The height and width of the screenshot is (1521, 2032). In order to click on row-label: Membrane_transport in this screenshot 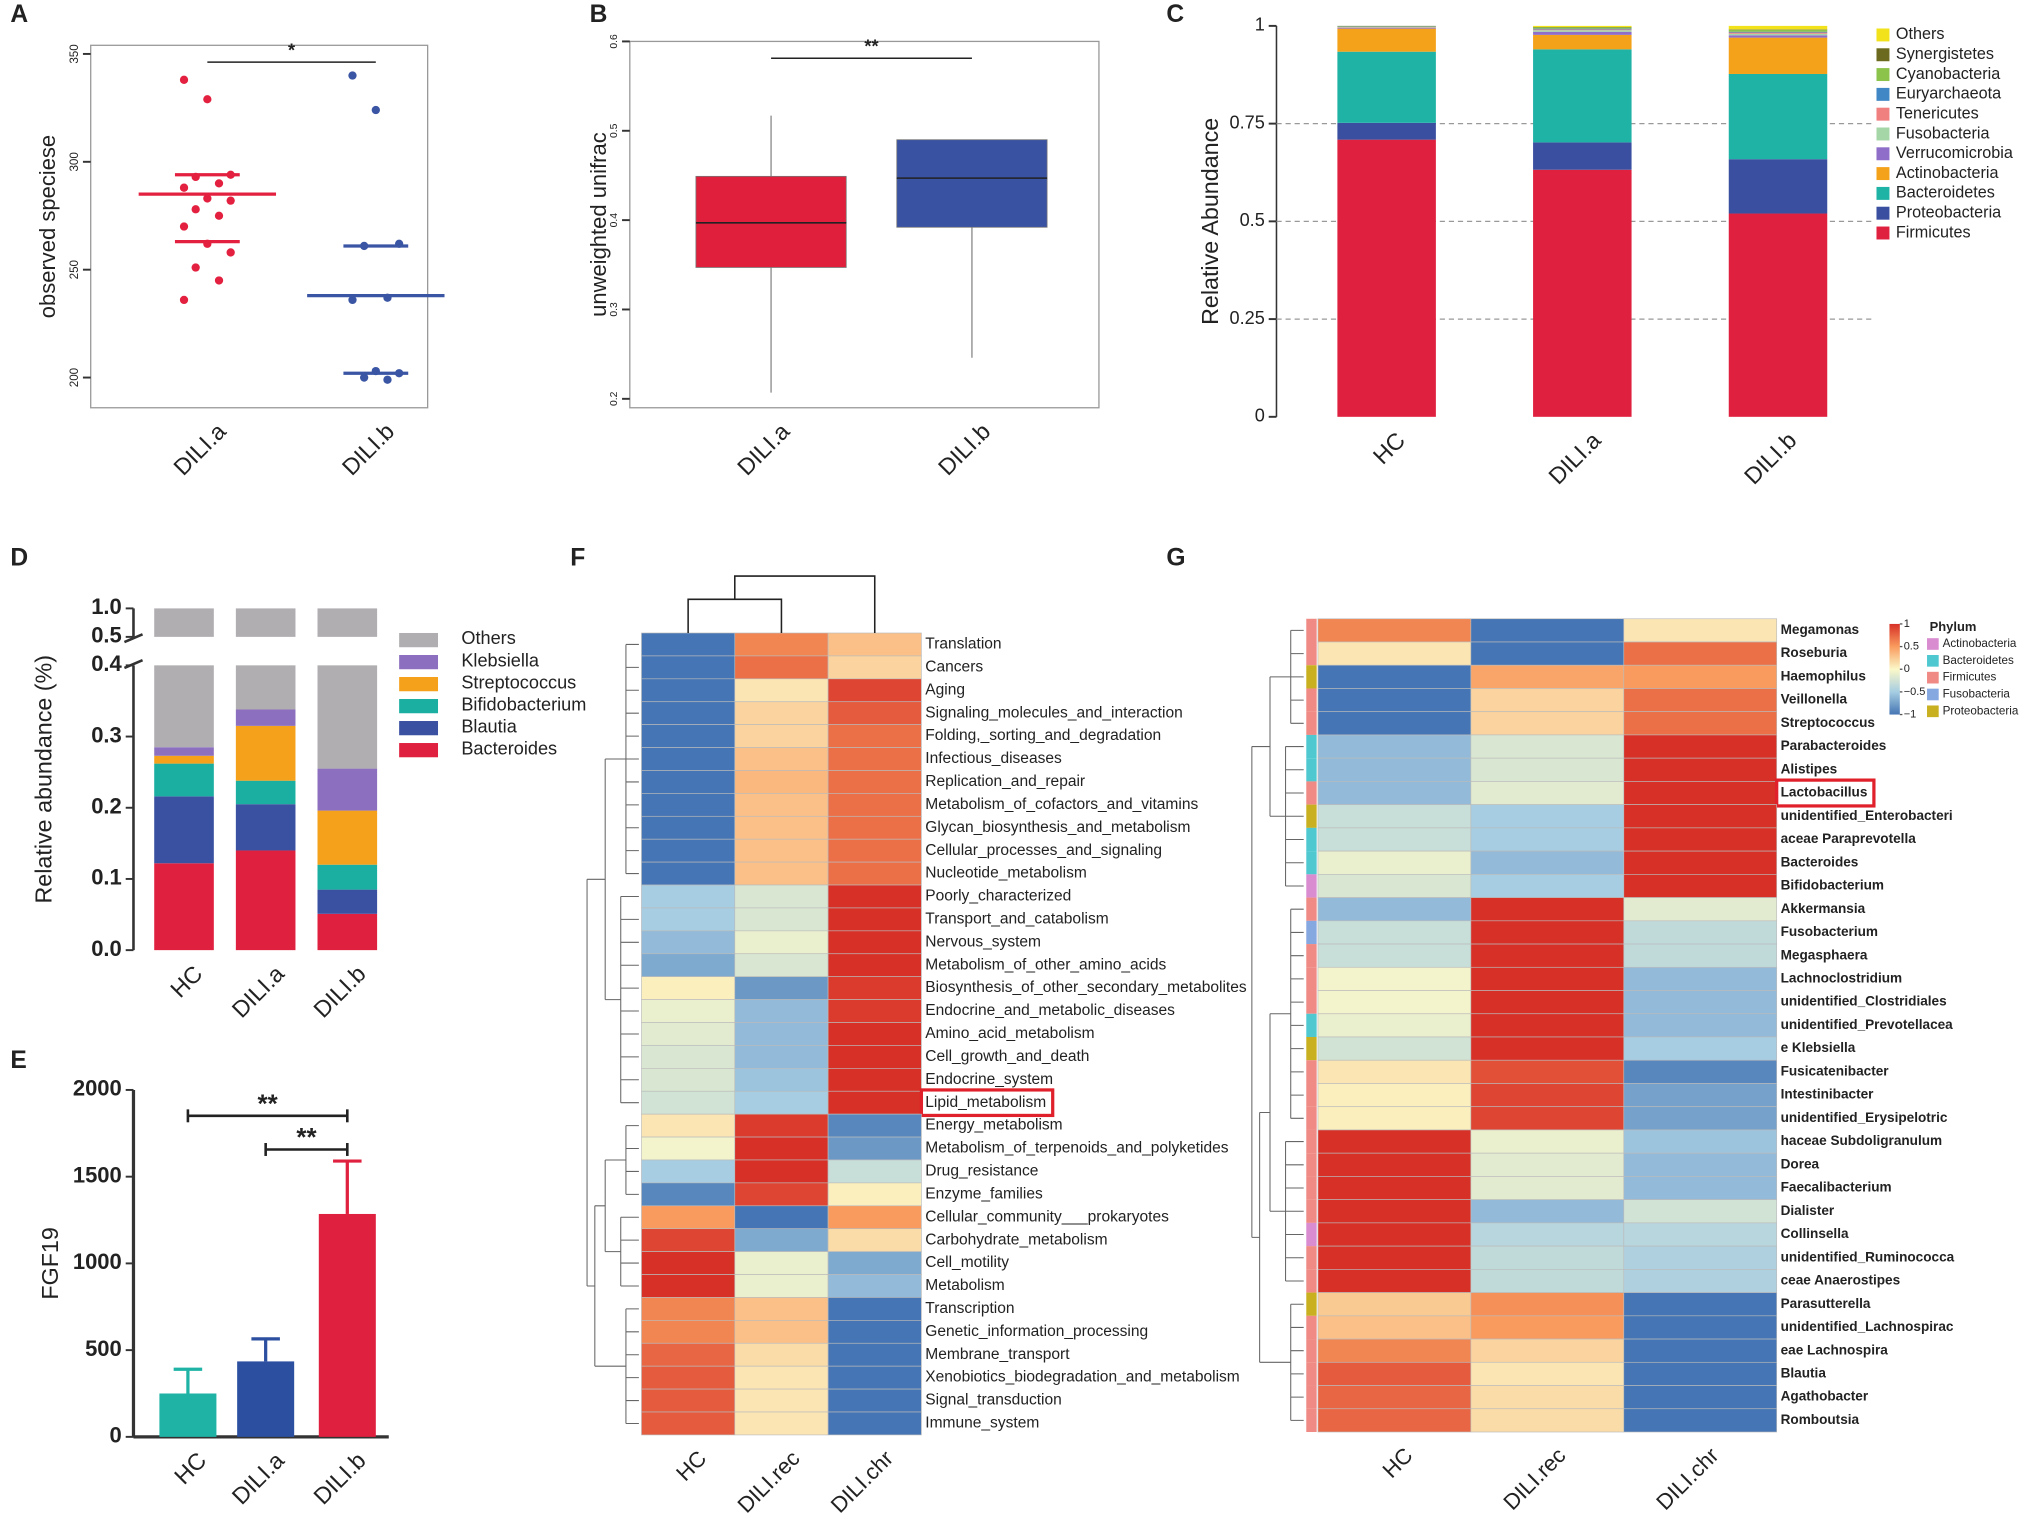, I will do `click(997, 1354)`.